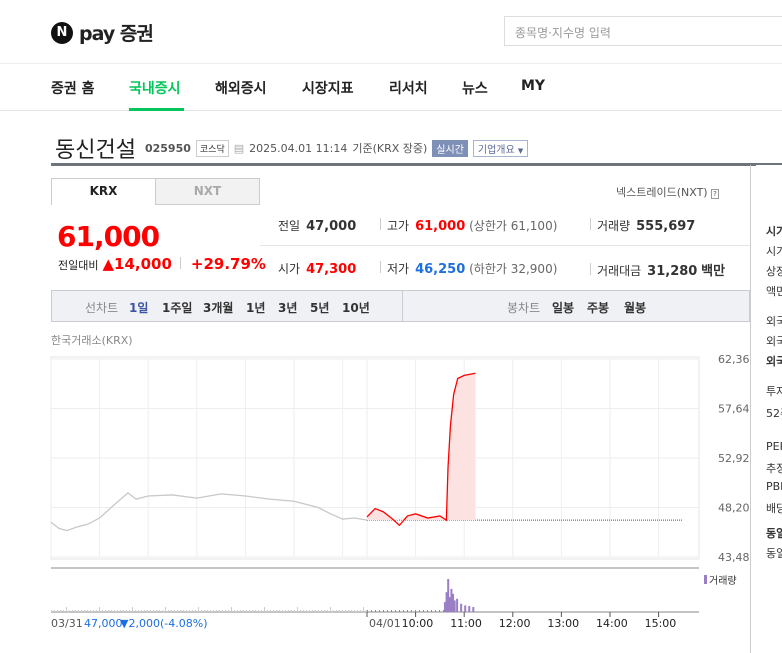 Image resolution: width=782 pixels, height=653 pixels. I want to click on nav-indicators: 시장지표, so click(328, 89).